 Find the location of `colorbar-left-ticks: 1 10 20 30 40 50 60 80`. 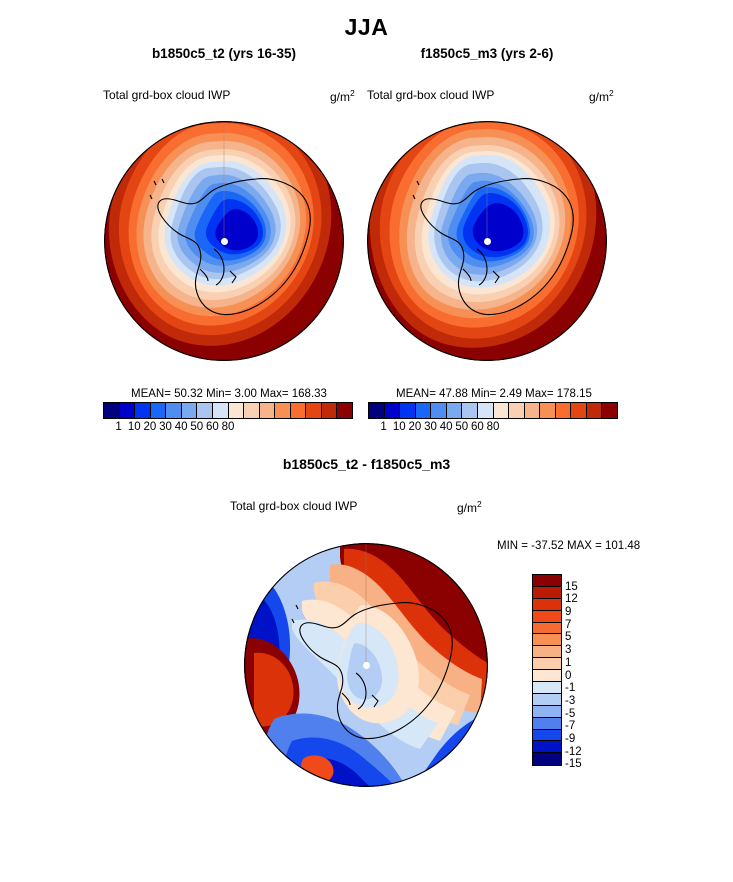

colorbar-left-ticks: 1 10 20 30 40 50 60 80 is located at coordinates (228, 427).